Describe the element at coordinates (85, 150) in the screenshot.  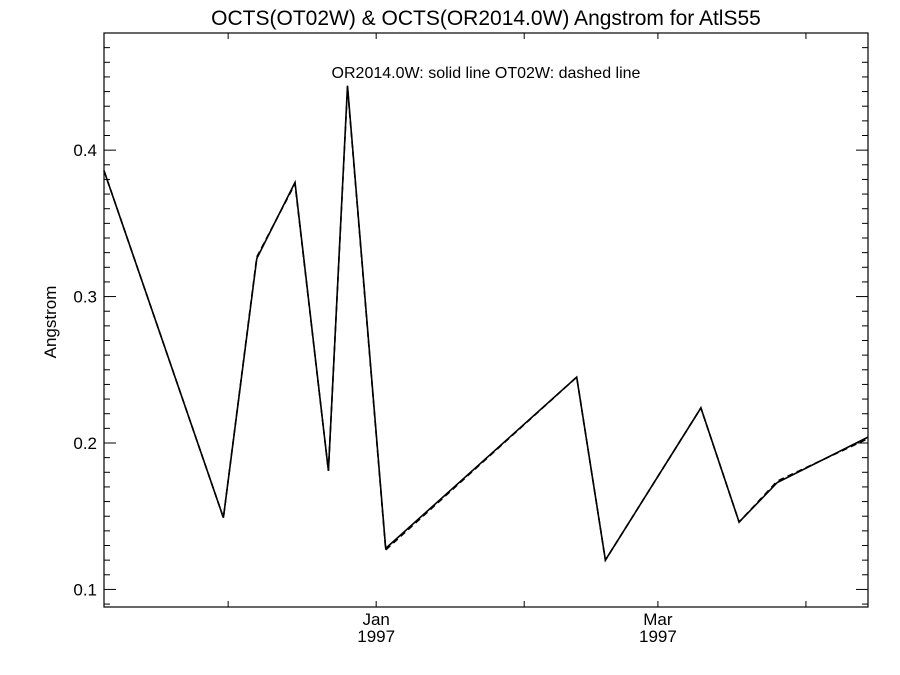
I see `y-tick-label: 0.4` at that location.